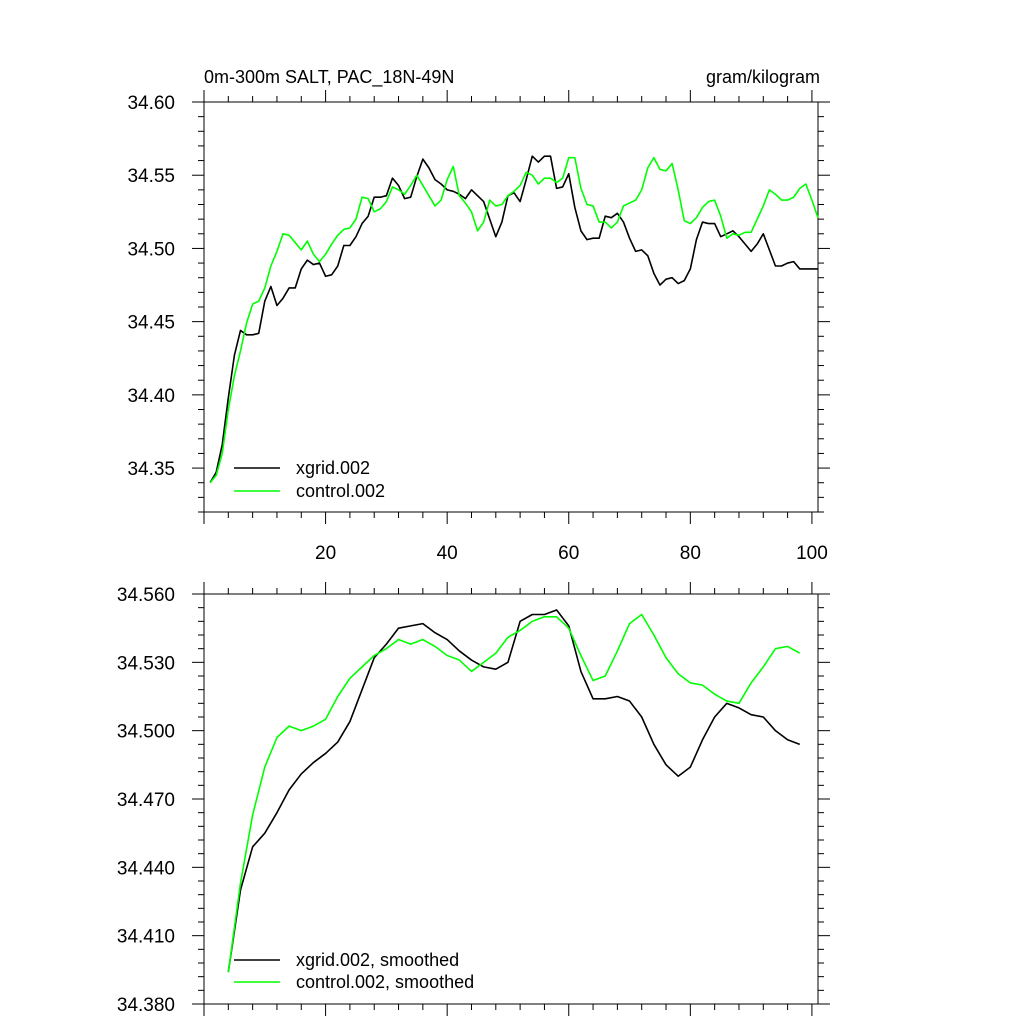 This screenshot has height=1024, width=1024. What do you see at coordinates (763, 77) in the screenshot?
I see `chart-units-label: gram/kilogram` at bounding box center [763, 77].